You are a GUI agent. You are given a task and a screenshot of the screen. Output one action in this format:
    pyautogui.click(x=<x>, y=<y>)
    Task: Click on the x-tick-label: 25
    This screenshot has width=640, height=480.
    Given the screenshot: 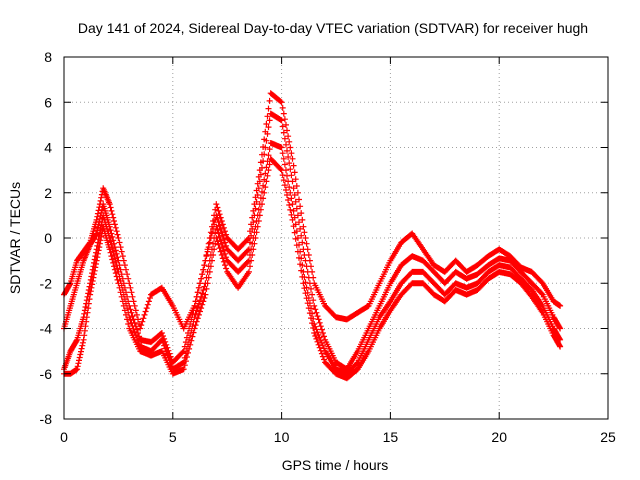 What is the action you would take?
    pyautogui.click(x=608, y=437)
    